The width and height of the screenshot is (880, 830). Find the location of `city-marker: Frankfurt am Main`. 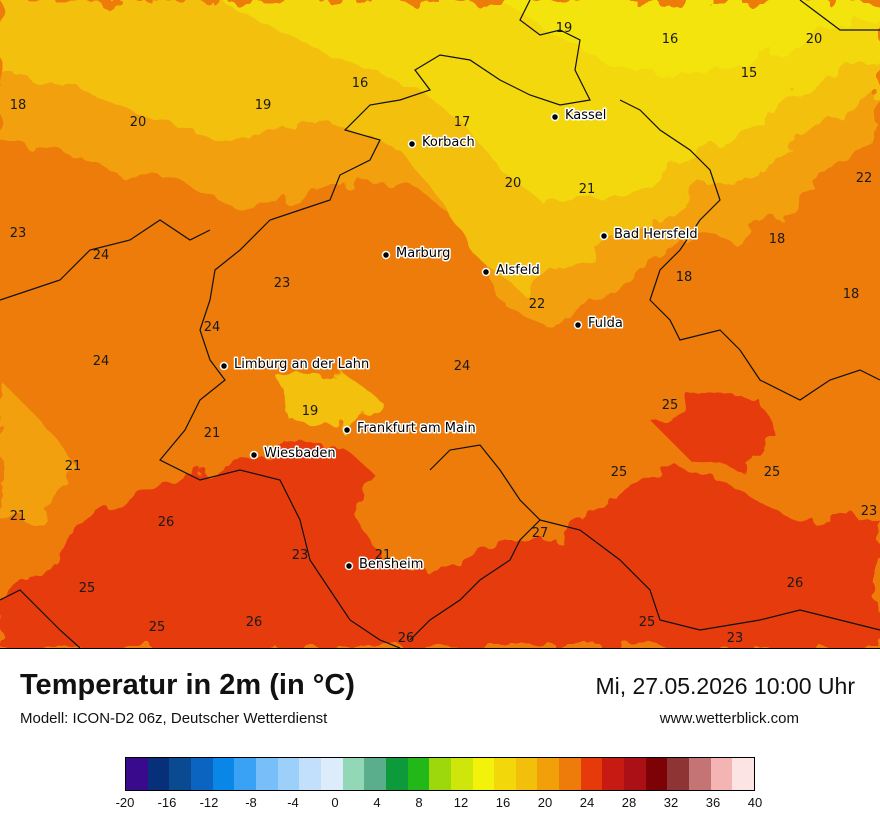

city-marker: Frankfurt am Main is located at coordinates (409, 429).